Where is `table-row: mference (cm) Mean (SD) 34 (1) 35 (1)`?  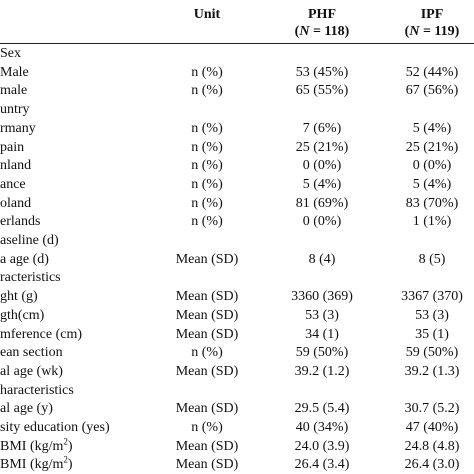
table-row: mference (cm) Mean (SD) 34 (1) 35 (1) is located at coordinates (237, 335).